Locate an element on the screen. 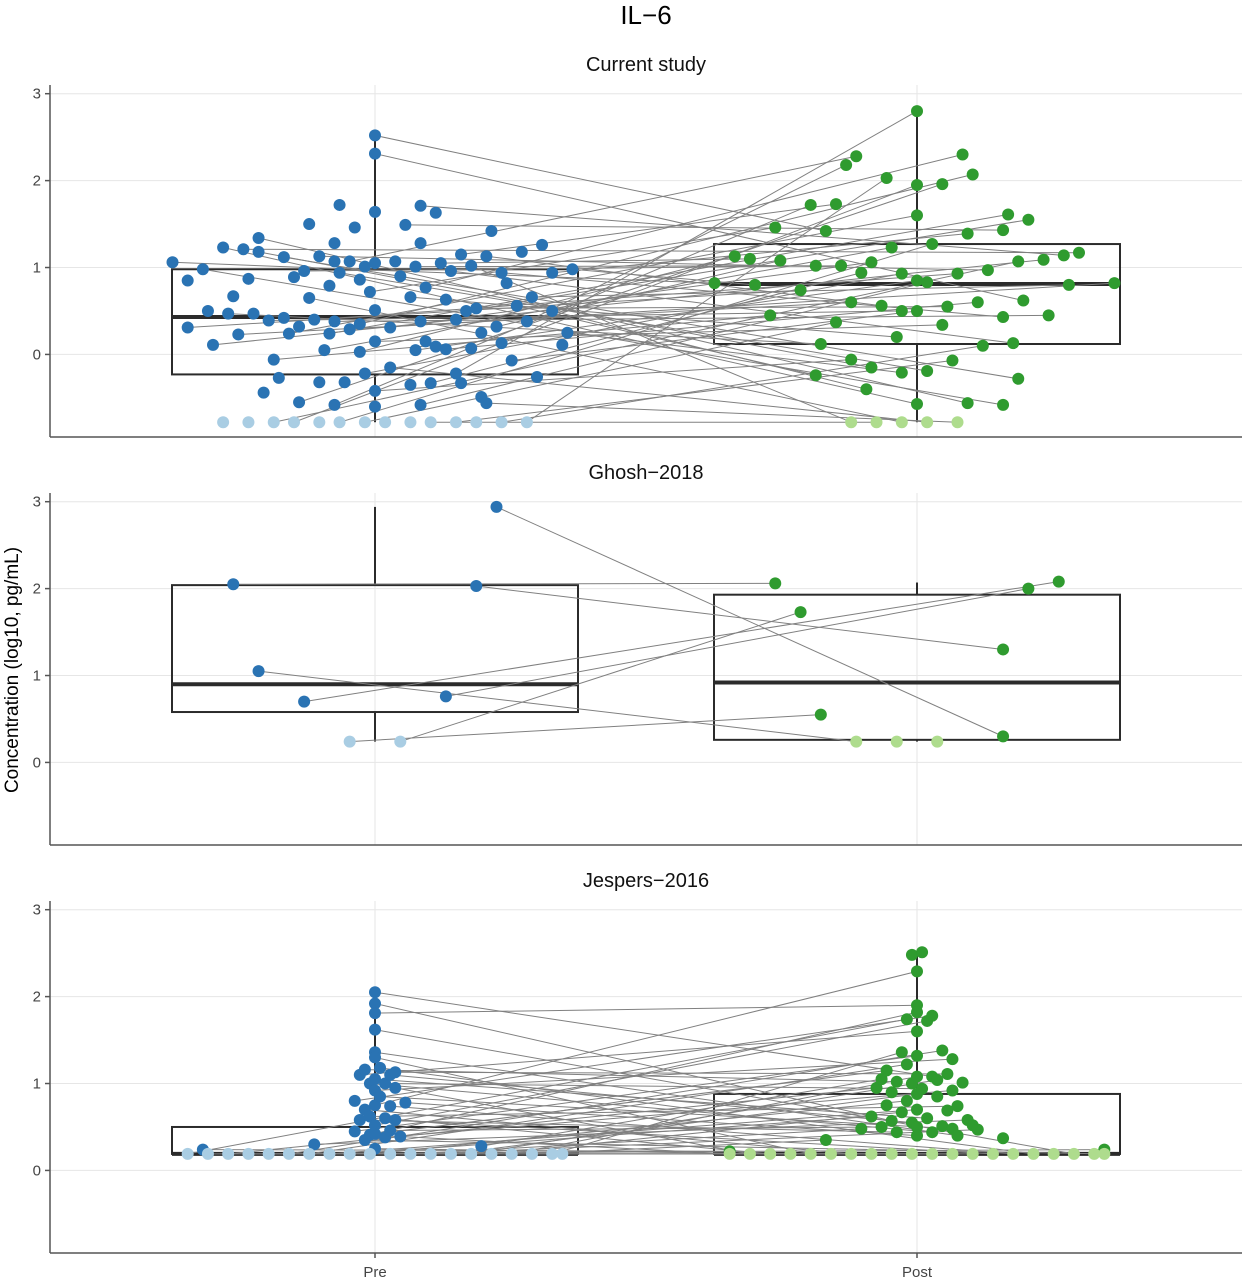  y-tick-label: 2 is located at coordinates (37, 997).